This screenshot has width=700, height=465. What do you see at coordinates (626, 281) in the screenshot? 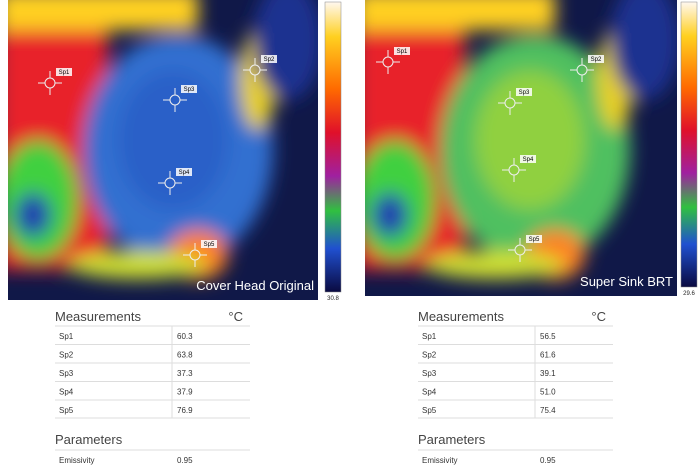
I see `image-caption: Super Sink BRT` at bounding box center [626, 281].